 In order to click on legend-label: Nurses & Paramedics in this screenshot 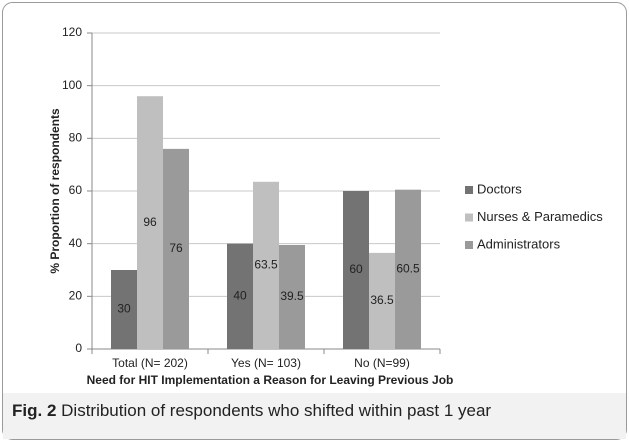, I will do `click(540, 216)`.